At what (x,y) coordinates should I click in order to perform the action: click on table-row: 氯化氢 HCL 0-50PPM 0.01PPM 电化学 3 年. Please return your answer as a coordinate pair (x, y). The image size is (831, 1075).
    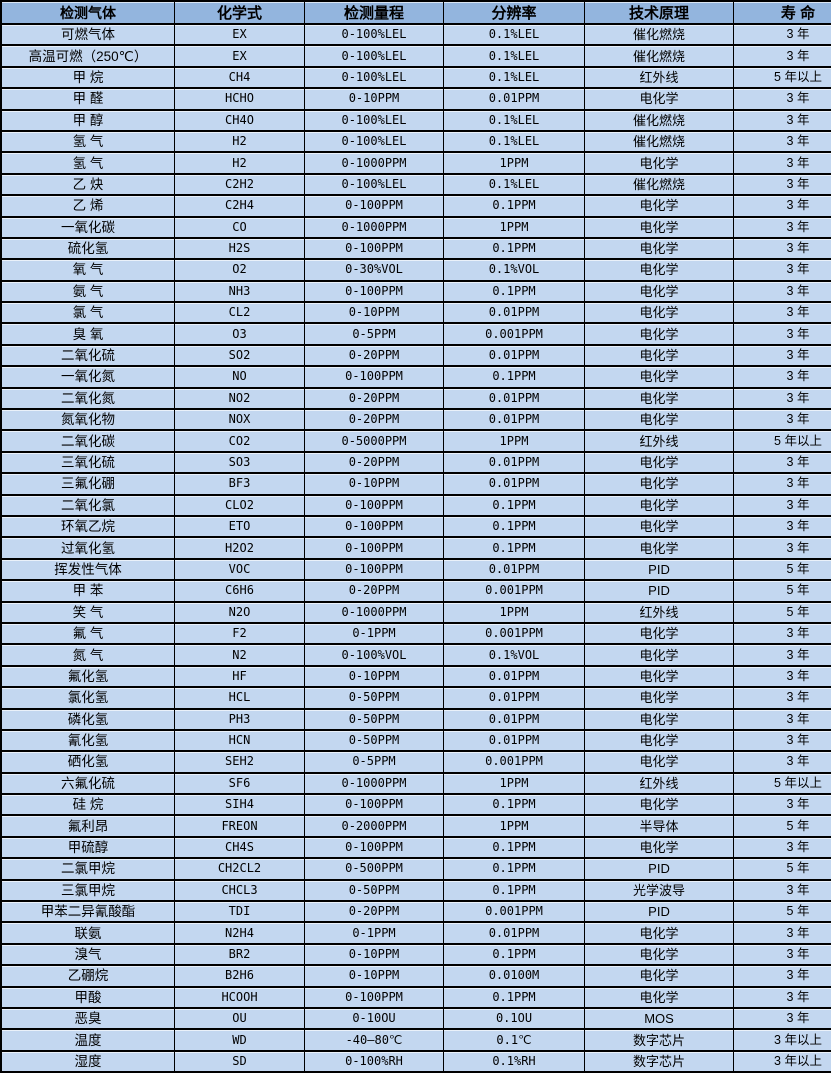
    Looking at the image, I should click on (415, 698).